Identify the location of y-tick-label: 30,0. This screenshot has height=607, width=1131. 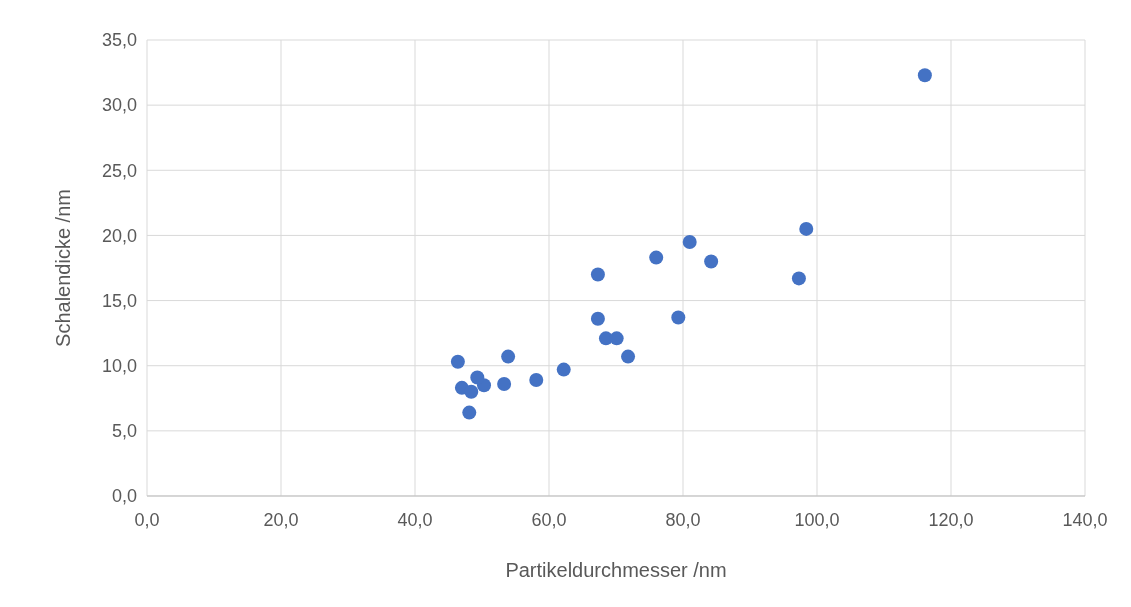
(119, 105).